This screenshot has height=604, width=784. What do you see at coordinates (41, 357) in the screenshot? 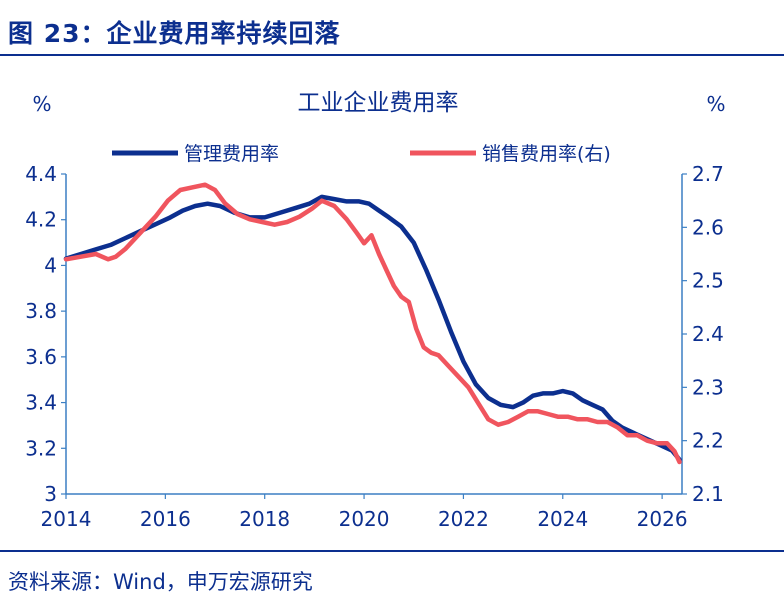
I see `left-tick-label: 3.6` at bounding box center [41, 357].